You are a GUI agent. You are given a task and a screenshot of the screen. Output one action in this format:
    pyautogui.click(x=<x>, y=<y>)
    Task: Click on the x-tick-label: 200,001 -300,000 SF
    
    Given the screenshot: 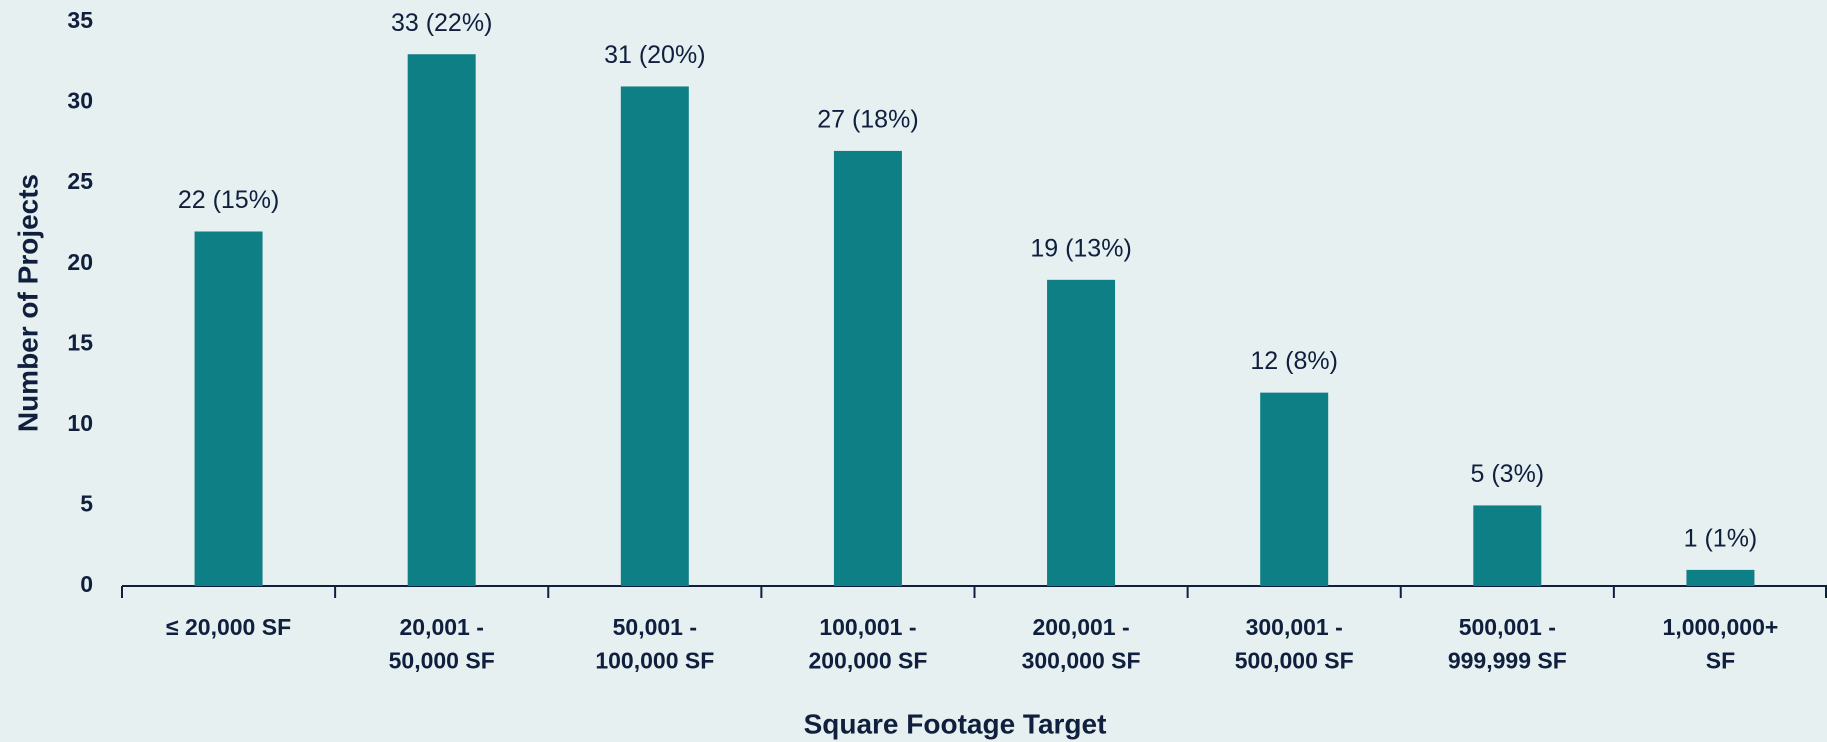 What is the action you would take?
    pyautogui.click(x=1081, y=643)
    